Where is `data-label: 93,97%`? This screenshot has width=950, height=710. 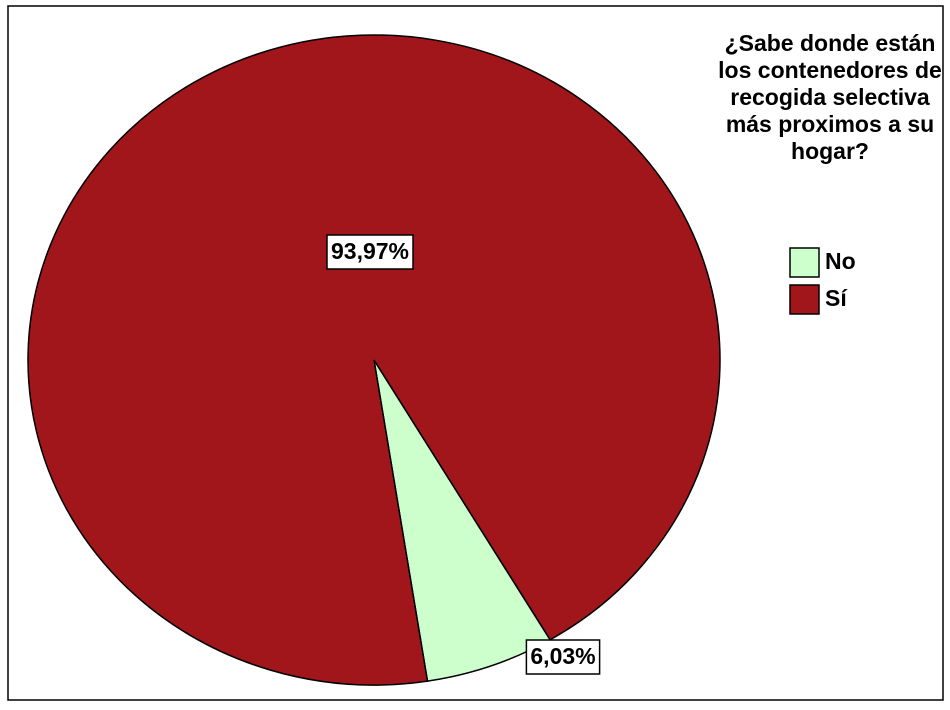 data-label: 93,97% is located at coordinates (370, 251).